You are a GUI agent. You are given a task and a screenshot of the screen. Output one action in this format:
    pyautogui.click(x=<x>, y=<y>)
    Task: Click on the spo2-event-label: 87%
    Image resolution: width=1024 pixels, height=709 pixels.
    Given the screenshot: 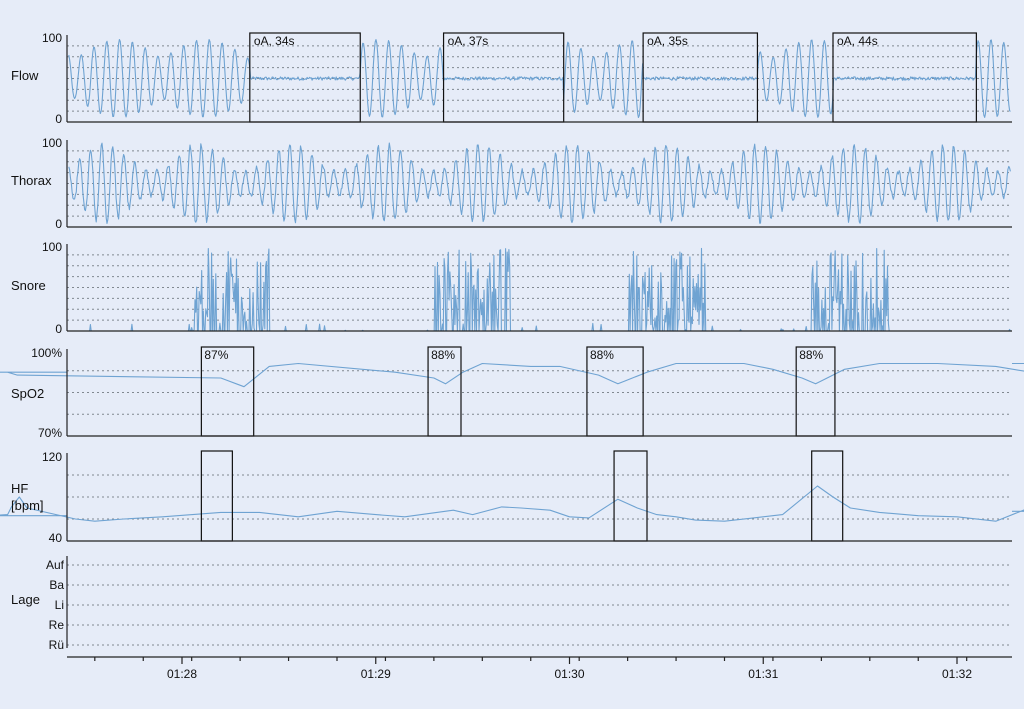 What is the action you would take?
    pyautogui.click(x=216, y=355)
    